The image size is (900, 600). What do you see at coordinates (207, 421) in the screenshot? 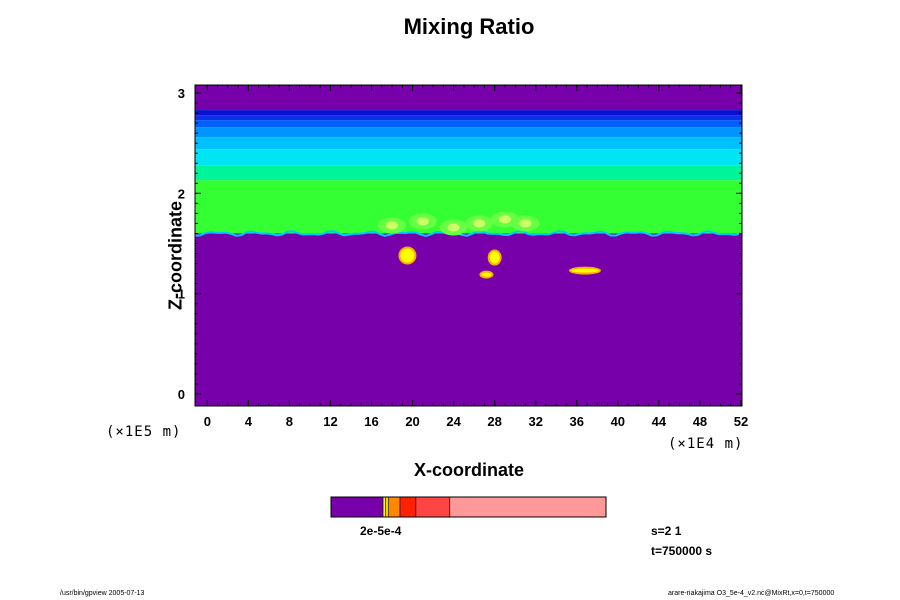
I see `x-tick-label: 0` at bounding box center [207, 421].